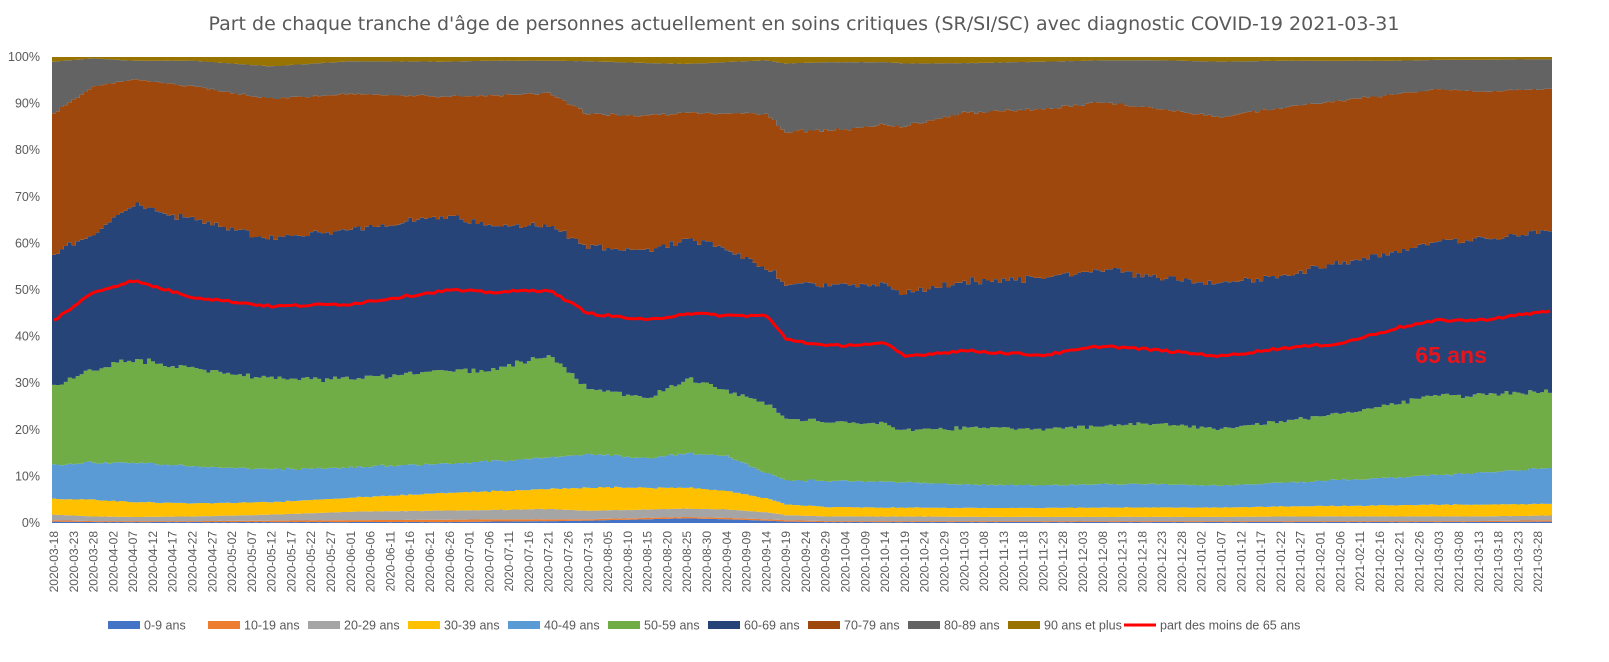 Image resolution: width=1609 pixels, height=662 pixels. I want to click on x-tick-label: 2021-02-16, so click(1380, 562).